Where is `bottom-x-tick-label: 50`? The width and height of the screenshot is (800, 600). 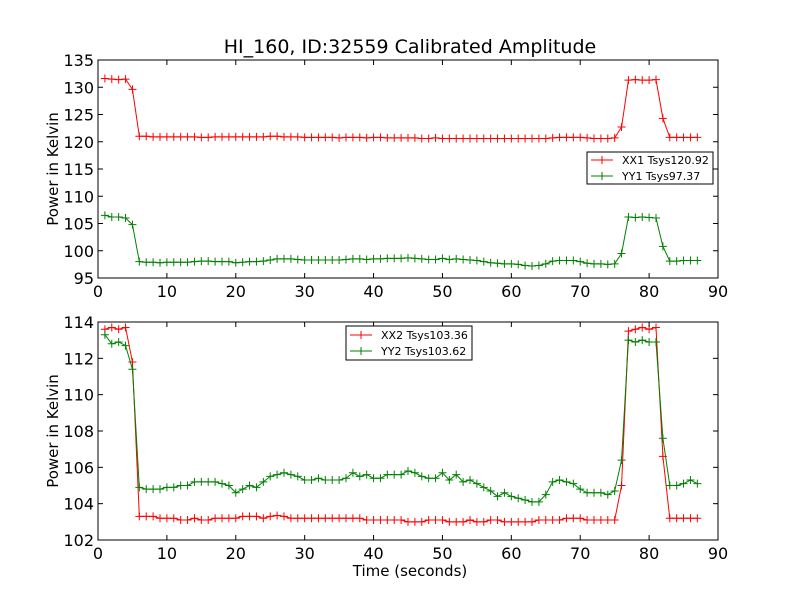
bottom-x-tick-label: 50 is located at coordinates (442, 553).